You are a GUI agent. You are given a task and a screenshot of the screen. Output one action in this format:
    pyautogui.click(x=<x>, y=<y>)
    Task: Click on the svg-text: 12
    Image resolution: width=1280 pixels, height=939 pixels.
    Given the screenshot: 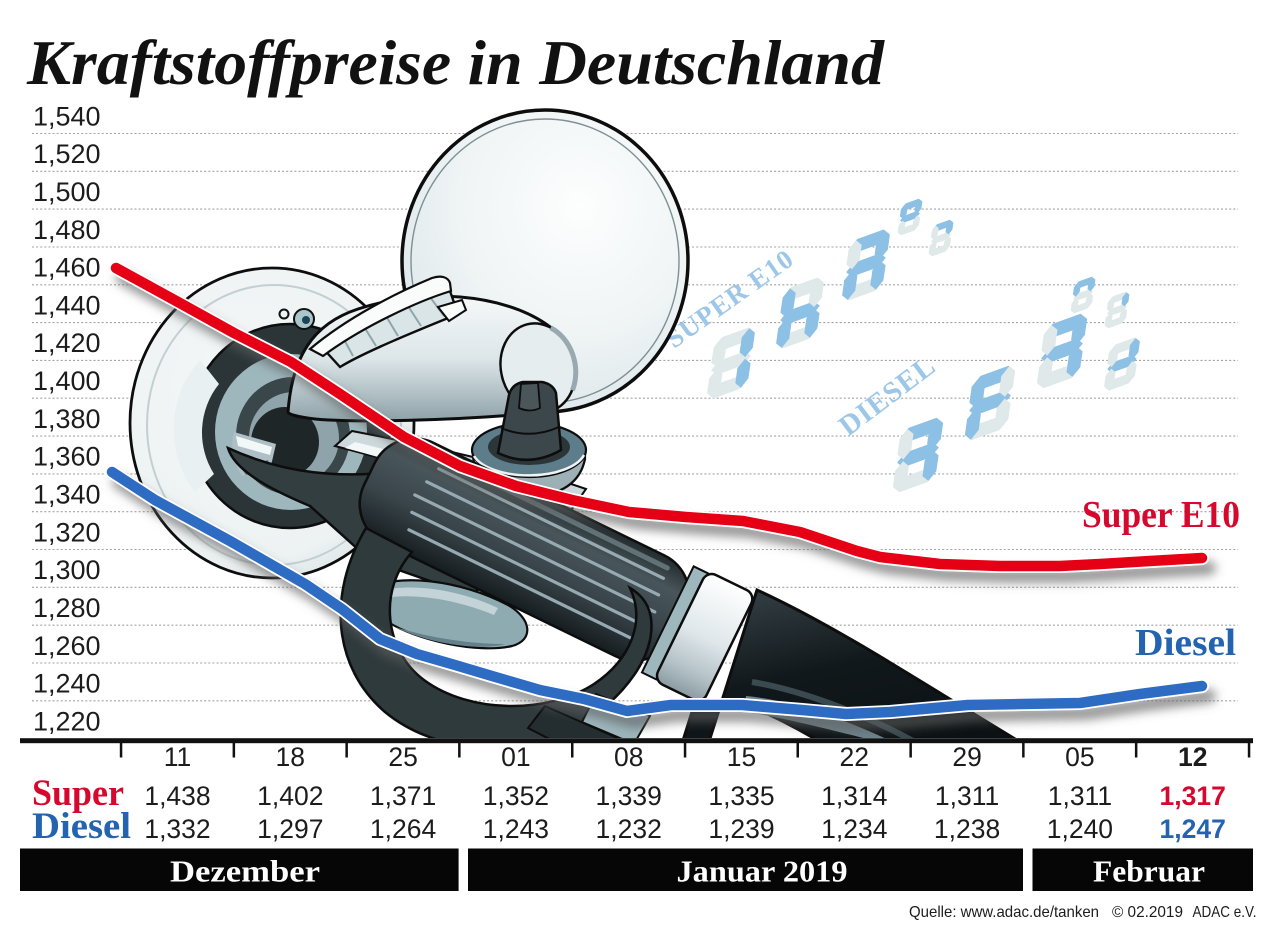 What is the action you would take?
    pyautogui.click(x=1192, y=757)
    